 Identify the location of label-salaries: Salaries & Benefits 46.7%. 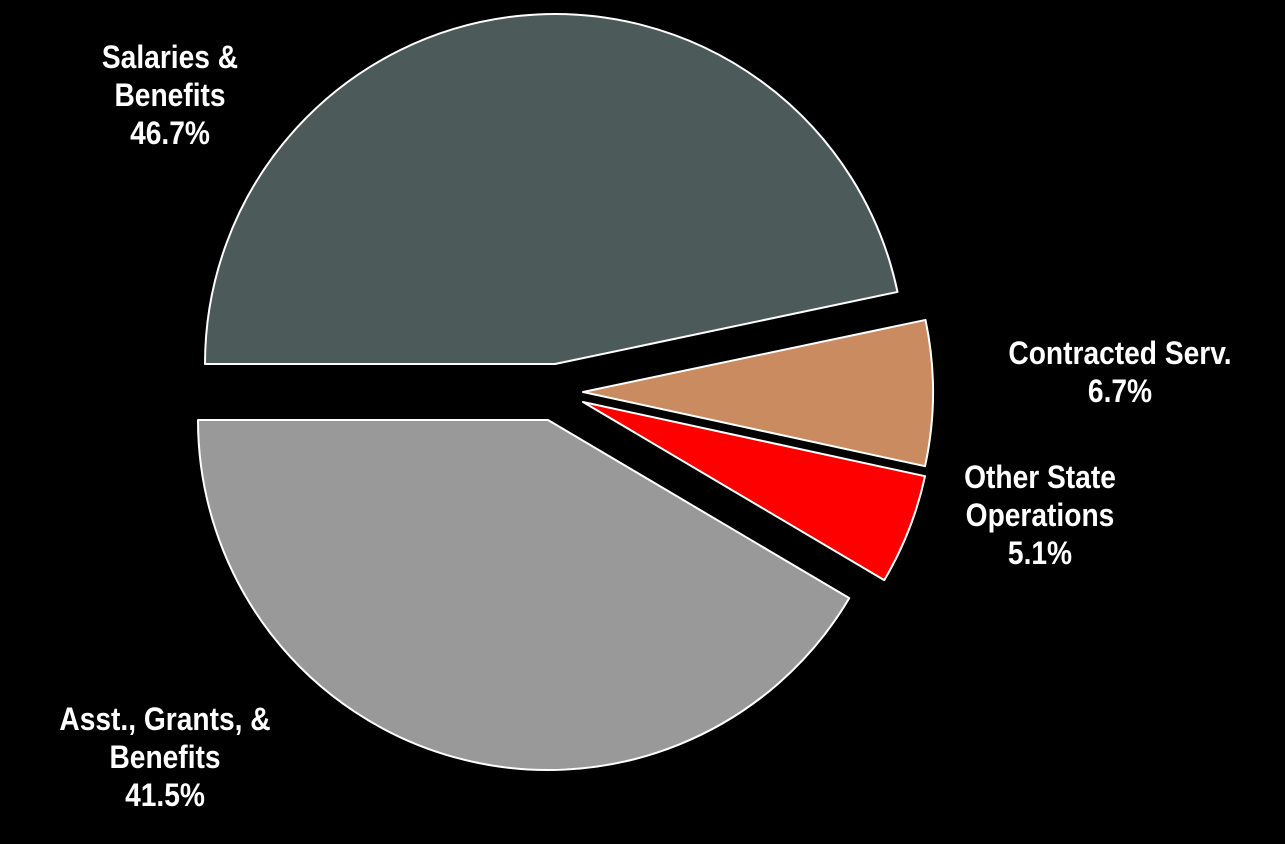
(170, 95).